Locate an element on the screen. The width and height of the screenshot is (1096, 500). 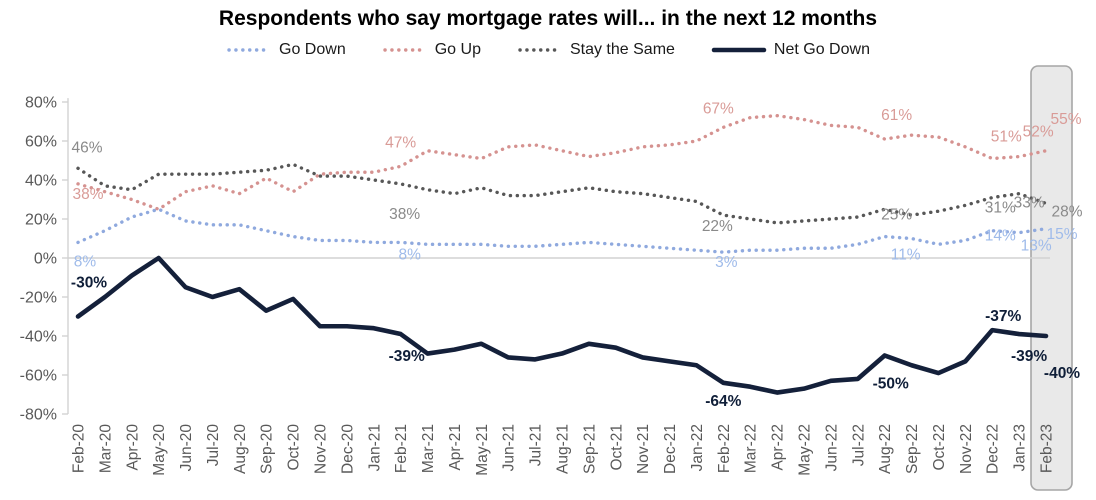
data-label-net-go-down-aug-22: -50% is located at coordinates (891, 384).